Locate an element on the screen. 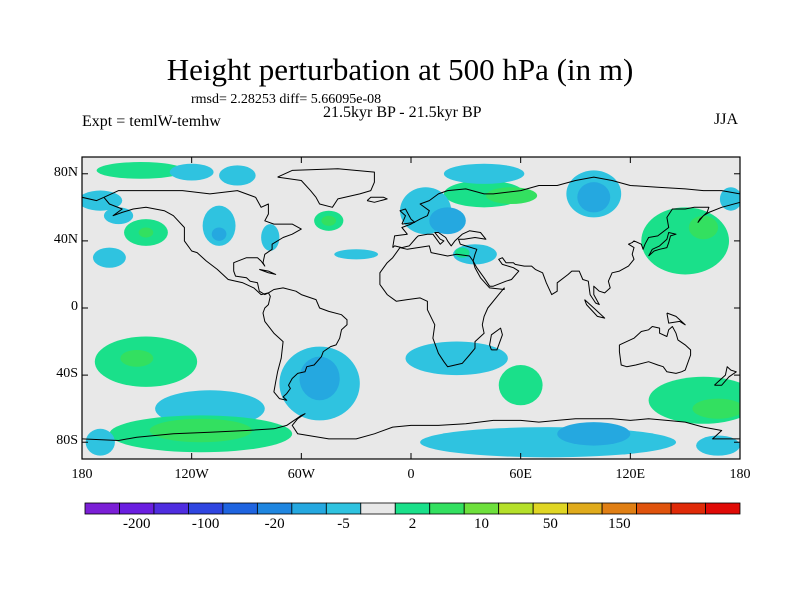  lon-tick-label: 120E is located at coordinates (630, 474).